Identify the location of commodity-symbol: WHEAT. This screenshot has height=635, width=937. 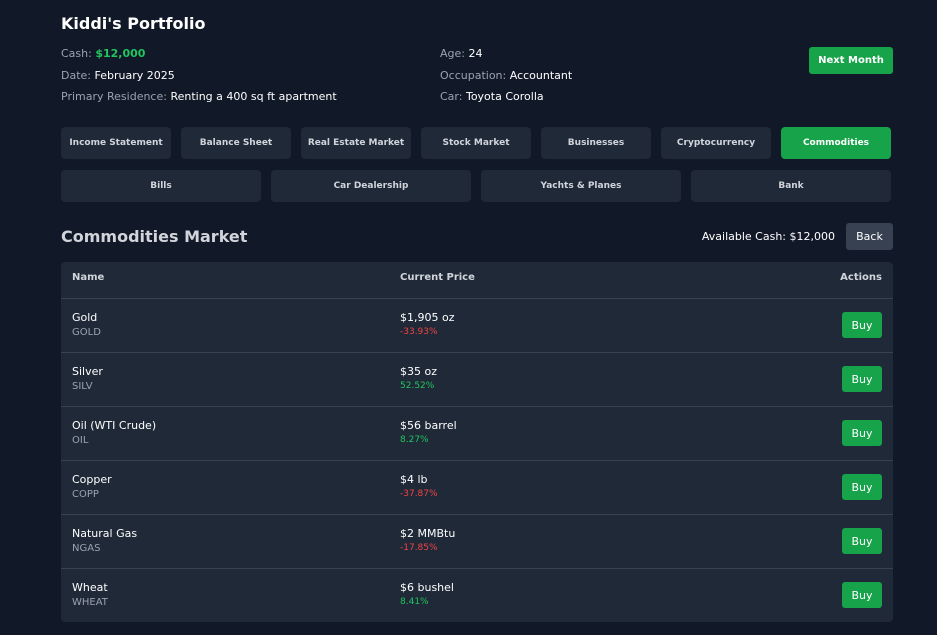
(90, 602).